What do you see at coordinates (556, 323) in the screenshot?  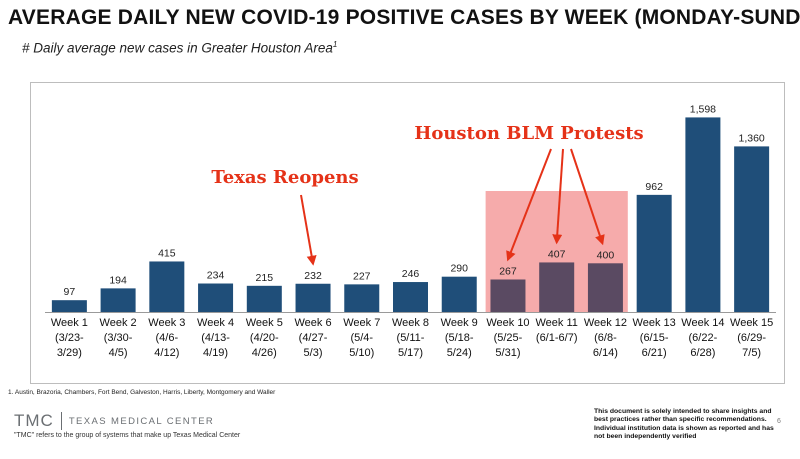 I see `x-tick-label-week-11: Week 11` at bounding box center [556, 323].